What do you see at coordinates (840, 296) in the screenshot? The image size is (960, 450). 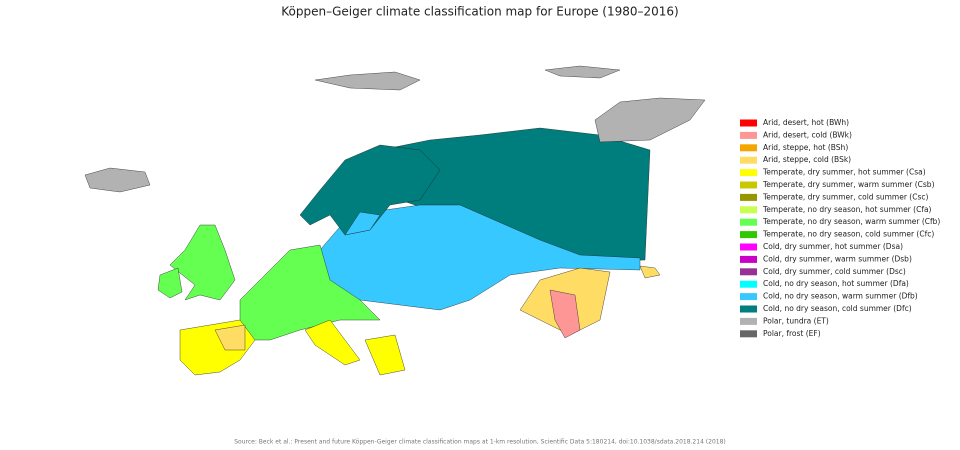 I see `legend-label: Cold, no dry season, warm summer (Dfb)` at bounding box center [840, 296].